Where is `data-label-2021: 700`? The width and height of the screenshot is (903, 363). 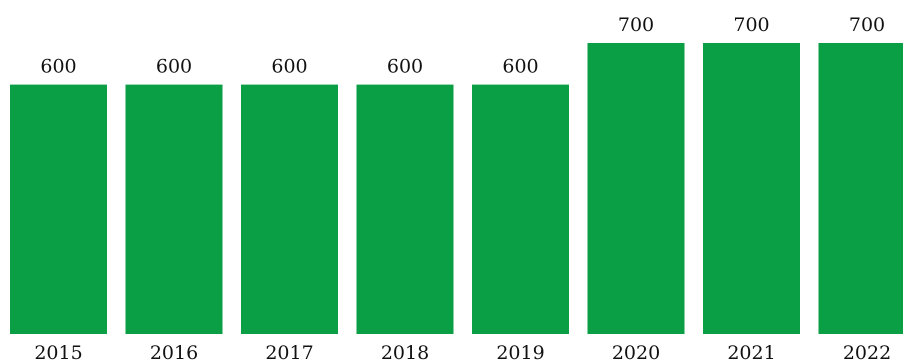
data-label-2021: 700 is located at coordinates (751, 25).